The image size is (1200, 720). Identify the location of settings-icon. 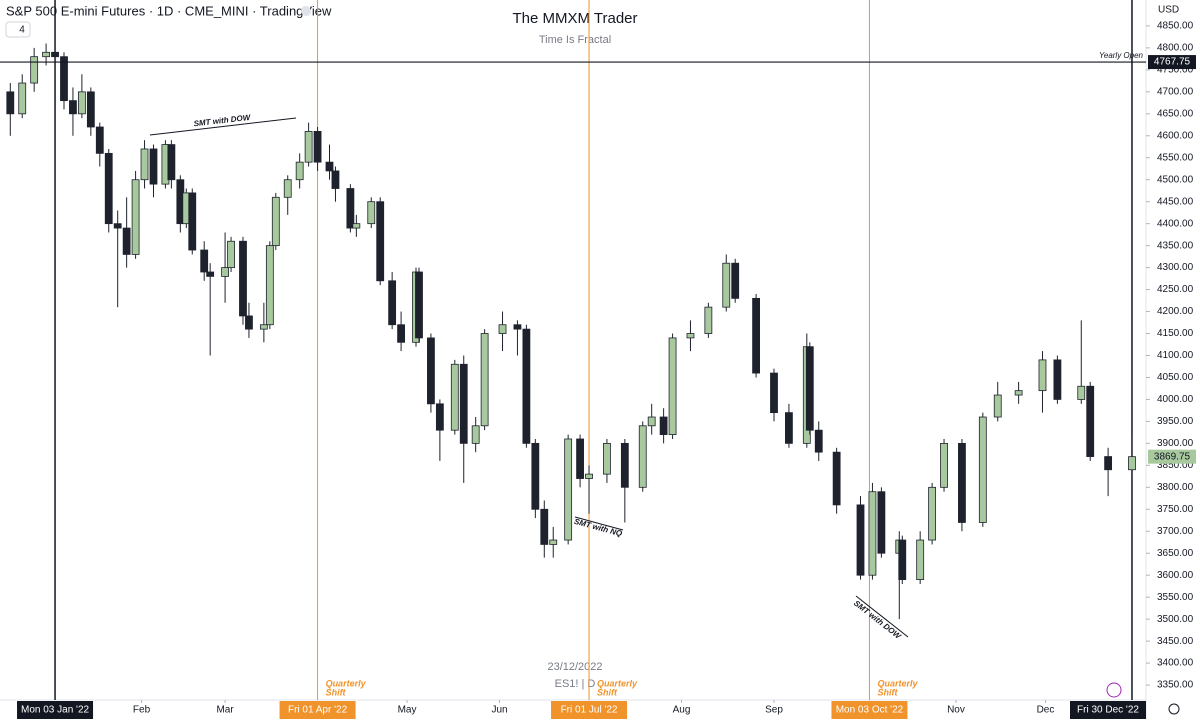
(1174, 709).